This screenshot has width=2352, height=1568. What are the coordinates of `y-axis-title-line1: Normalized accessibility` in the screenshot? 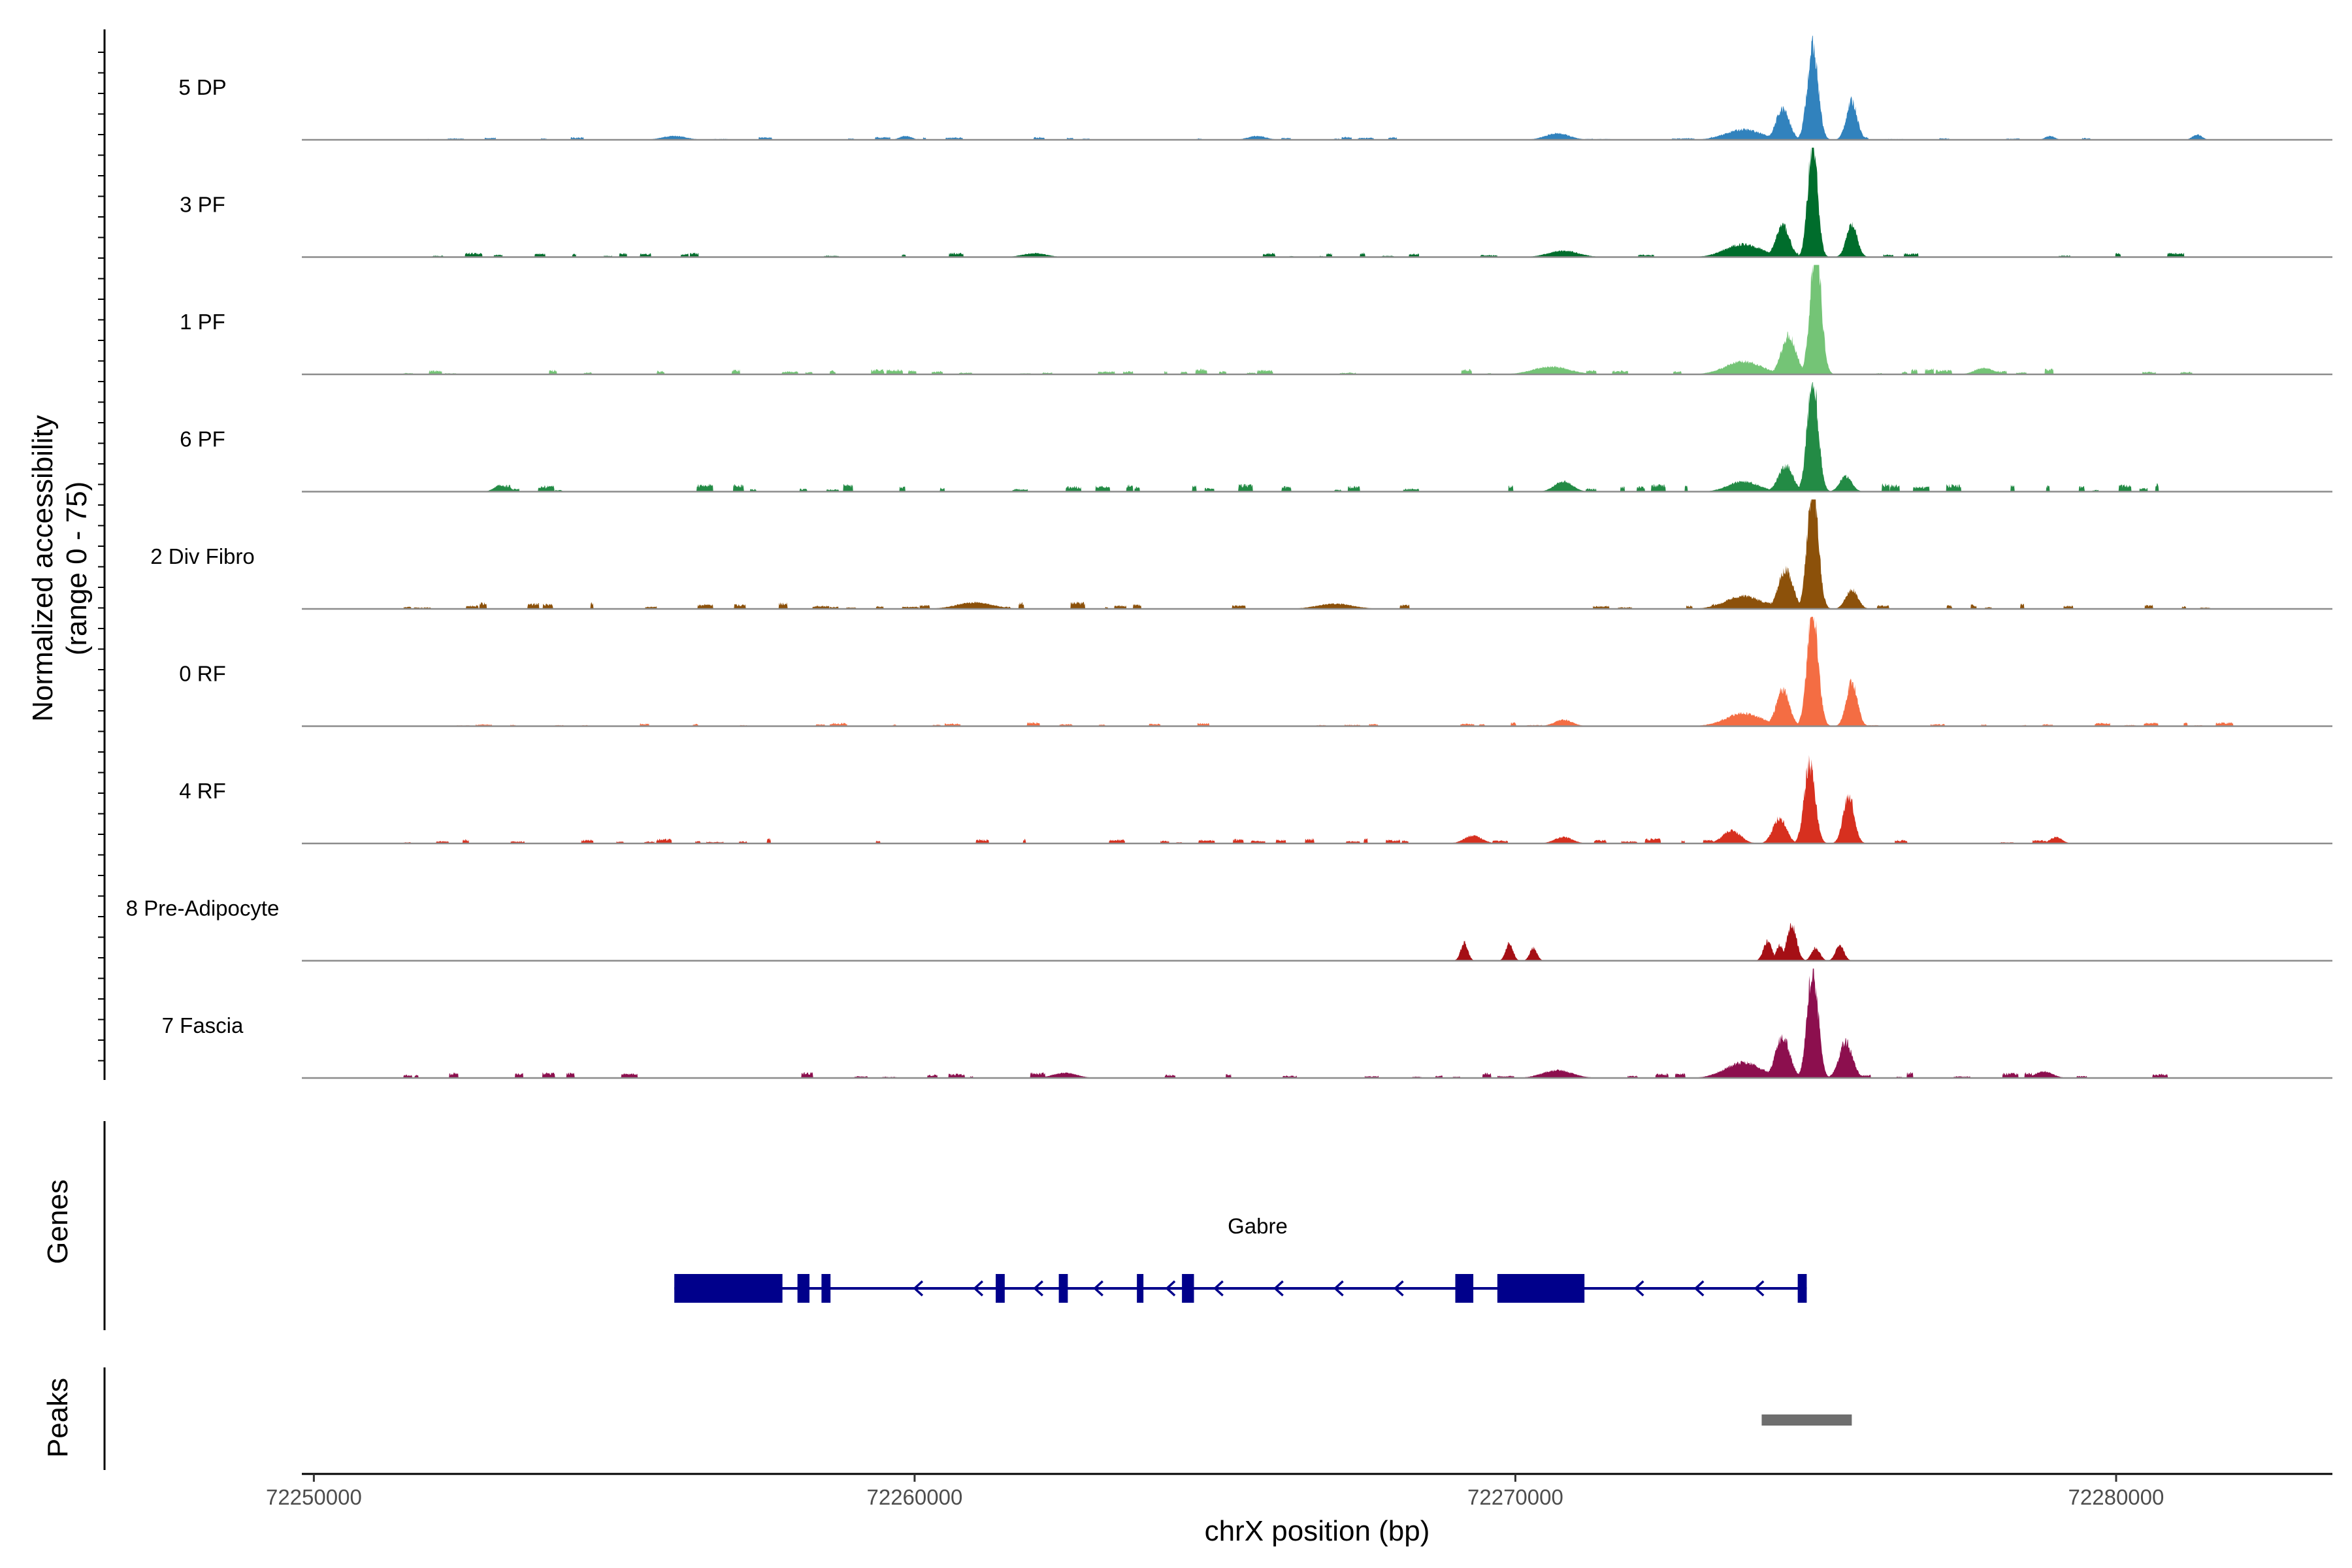 It's located at (43, 568).